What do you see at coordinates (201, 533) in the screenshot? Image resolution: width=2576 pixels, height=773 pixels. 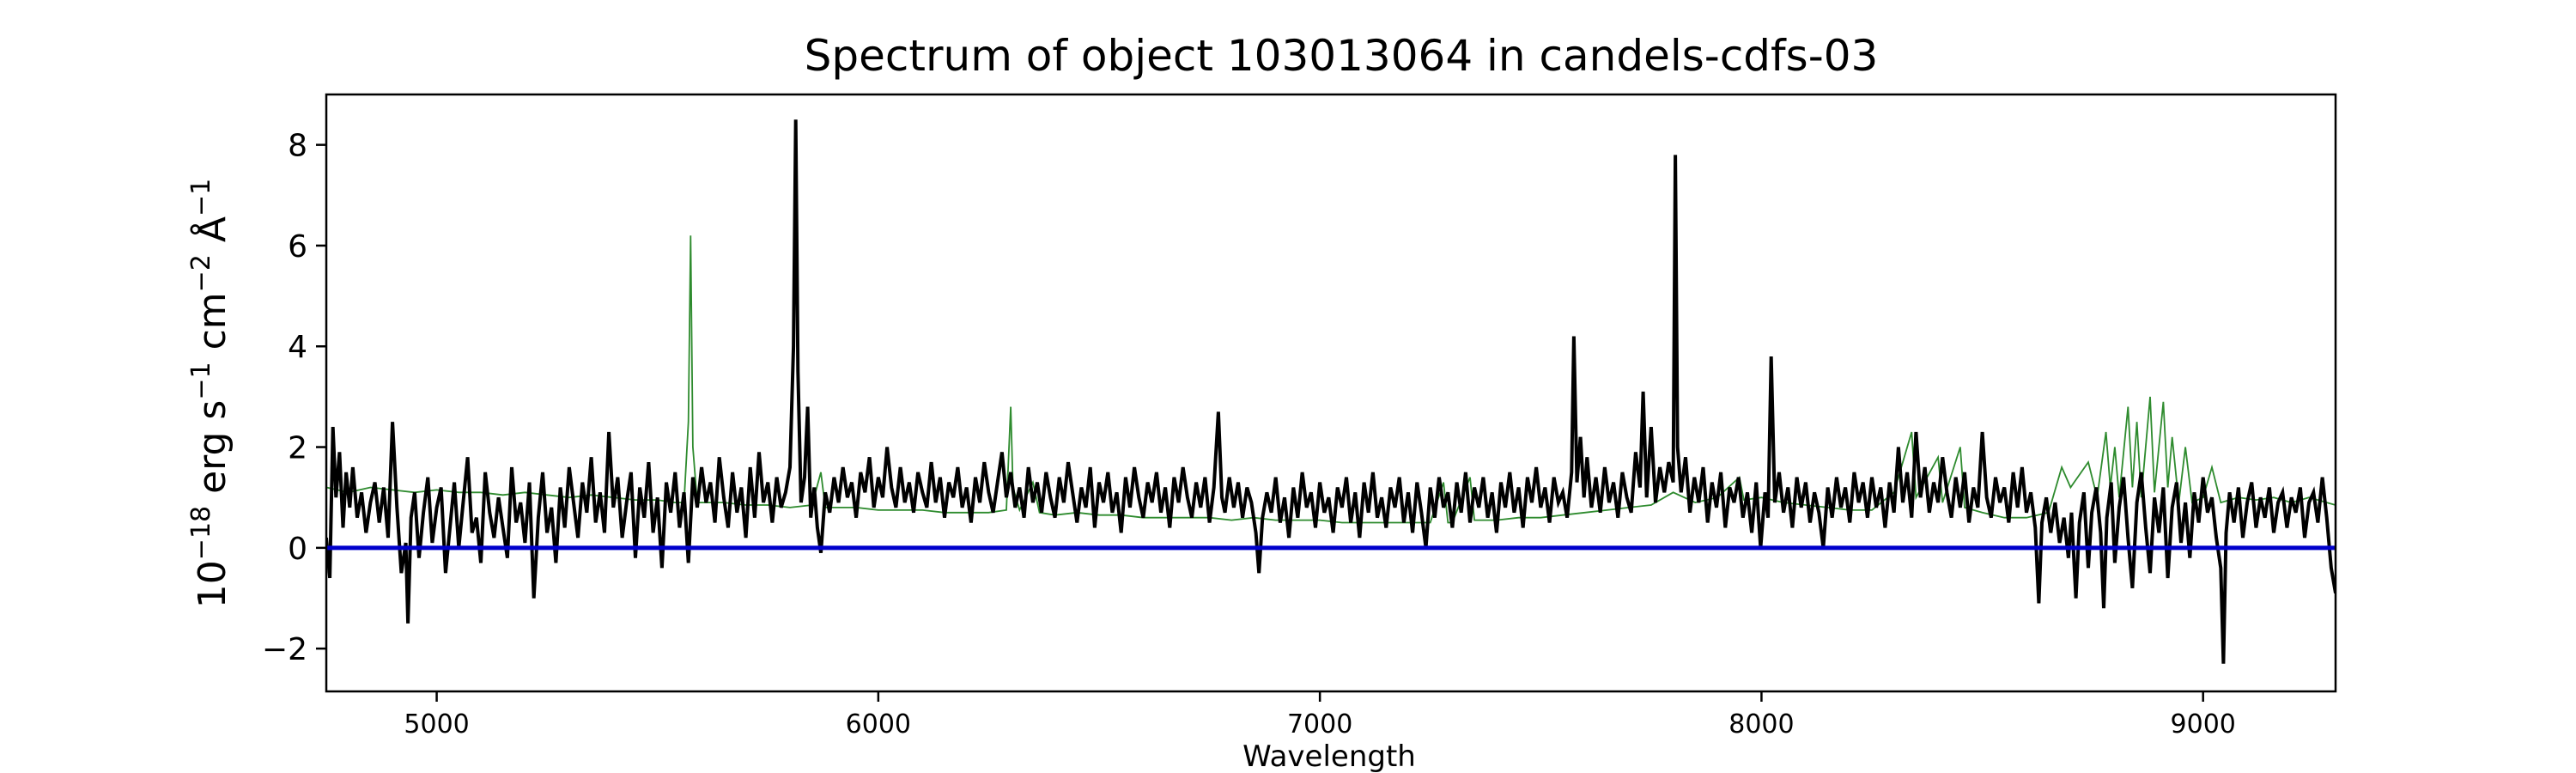 I see `ylabel-exp-main: −18` at bounding box center [201, 533].